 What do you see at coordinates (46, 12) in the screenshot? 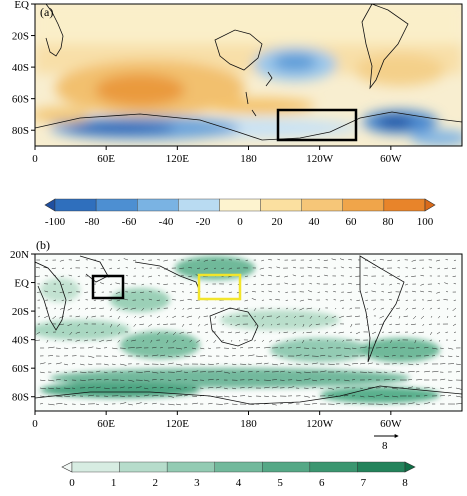
I see `panel-a-label: (a)` at bounding box center [46, 12].